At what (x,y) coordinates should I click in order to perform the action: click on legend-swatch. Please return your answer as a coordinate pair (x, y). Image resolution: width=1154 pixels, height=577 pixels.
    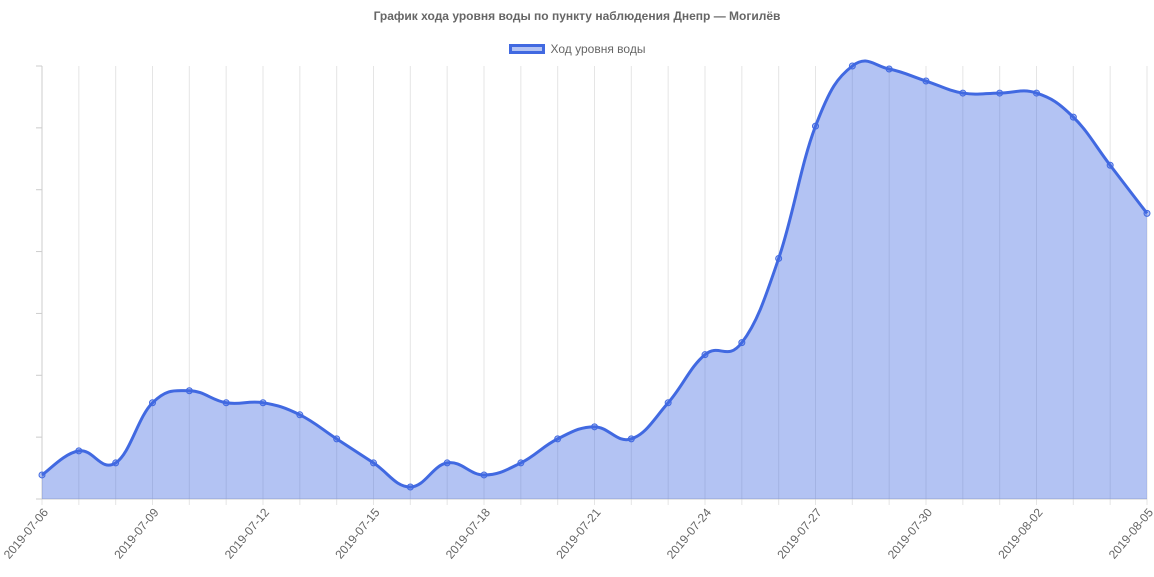
    Looking at the image, I should click on (526, 49).